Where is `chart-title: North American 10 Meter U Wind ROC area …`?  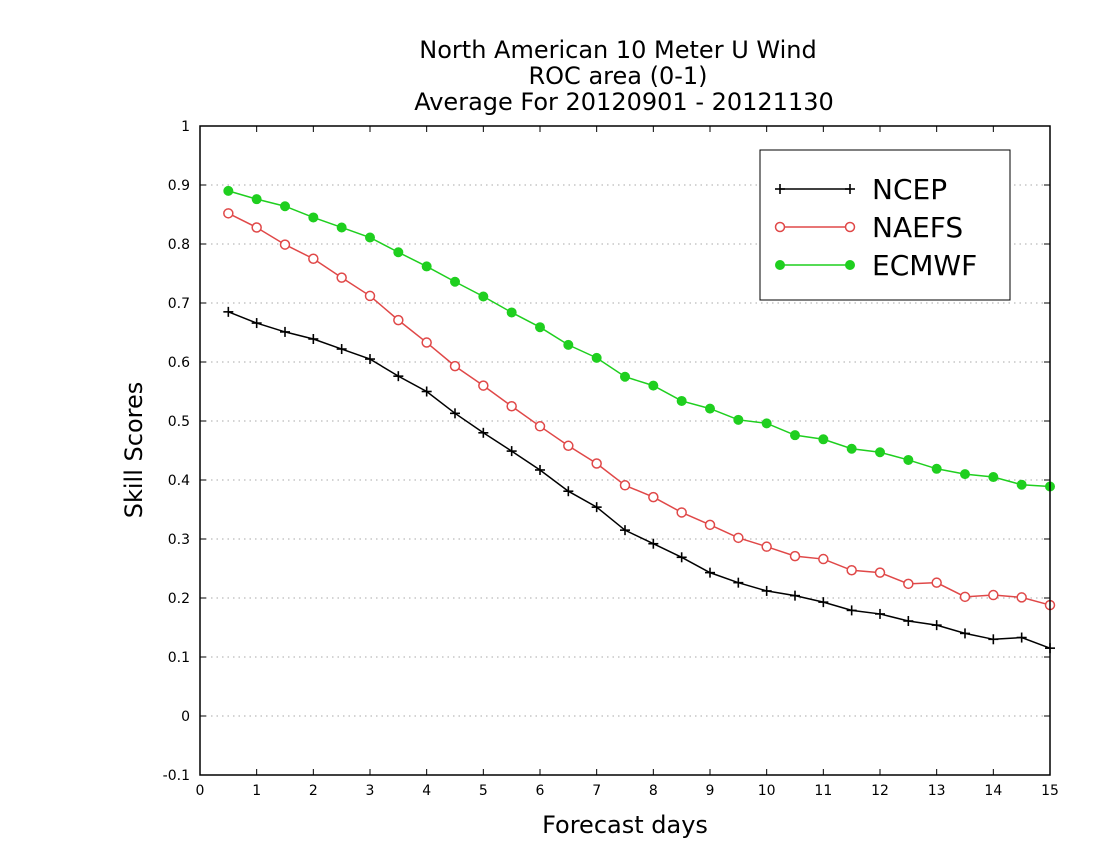 chart-title: North American 10 Meter U Wind ROC area … is located at coordinates (624, 76).